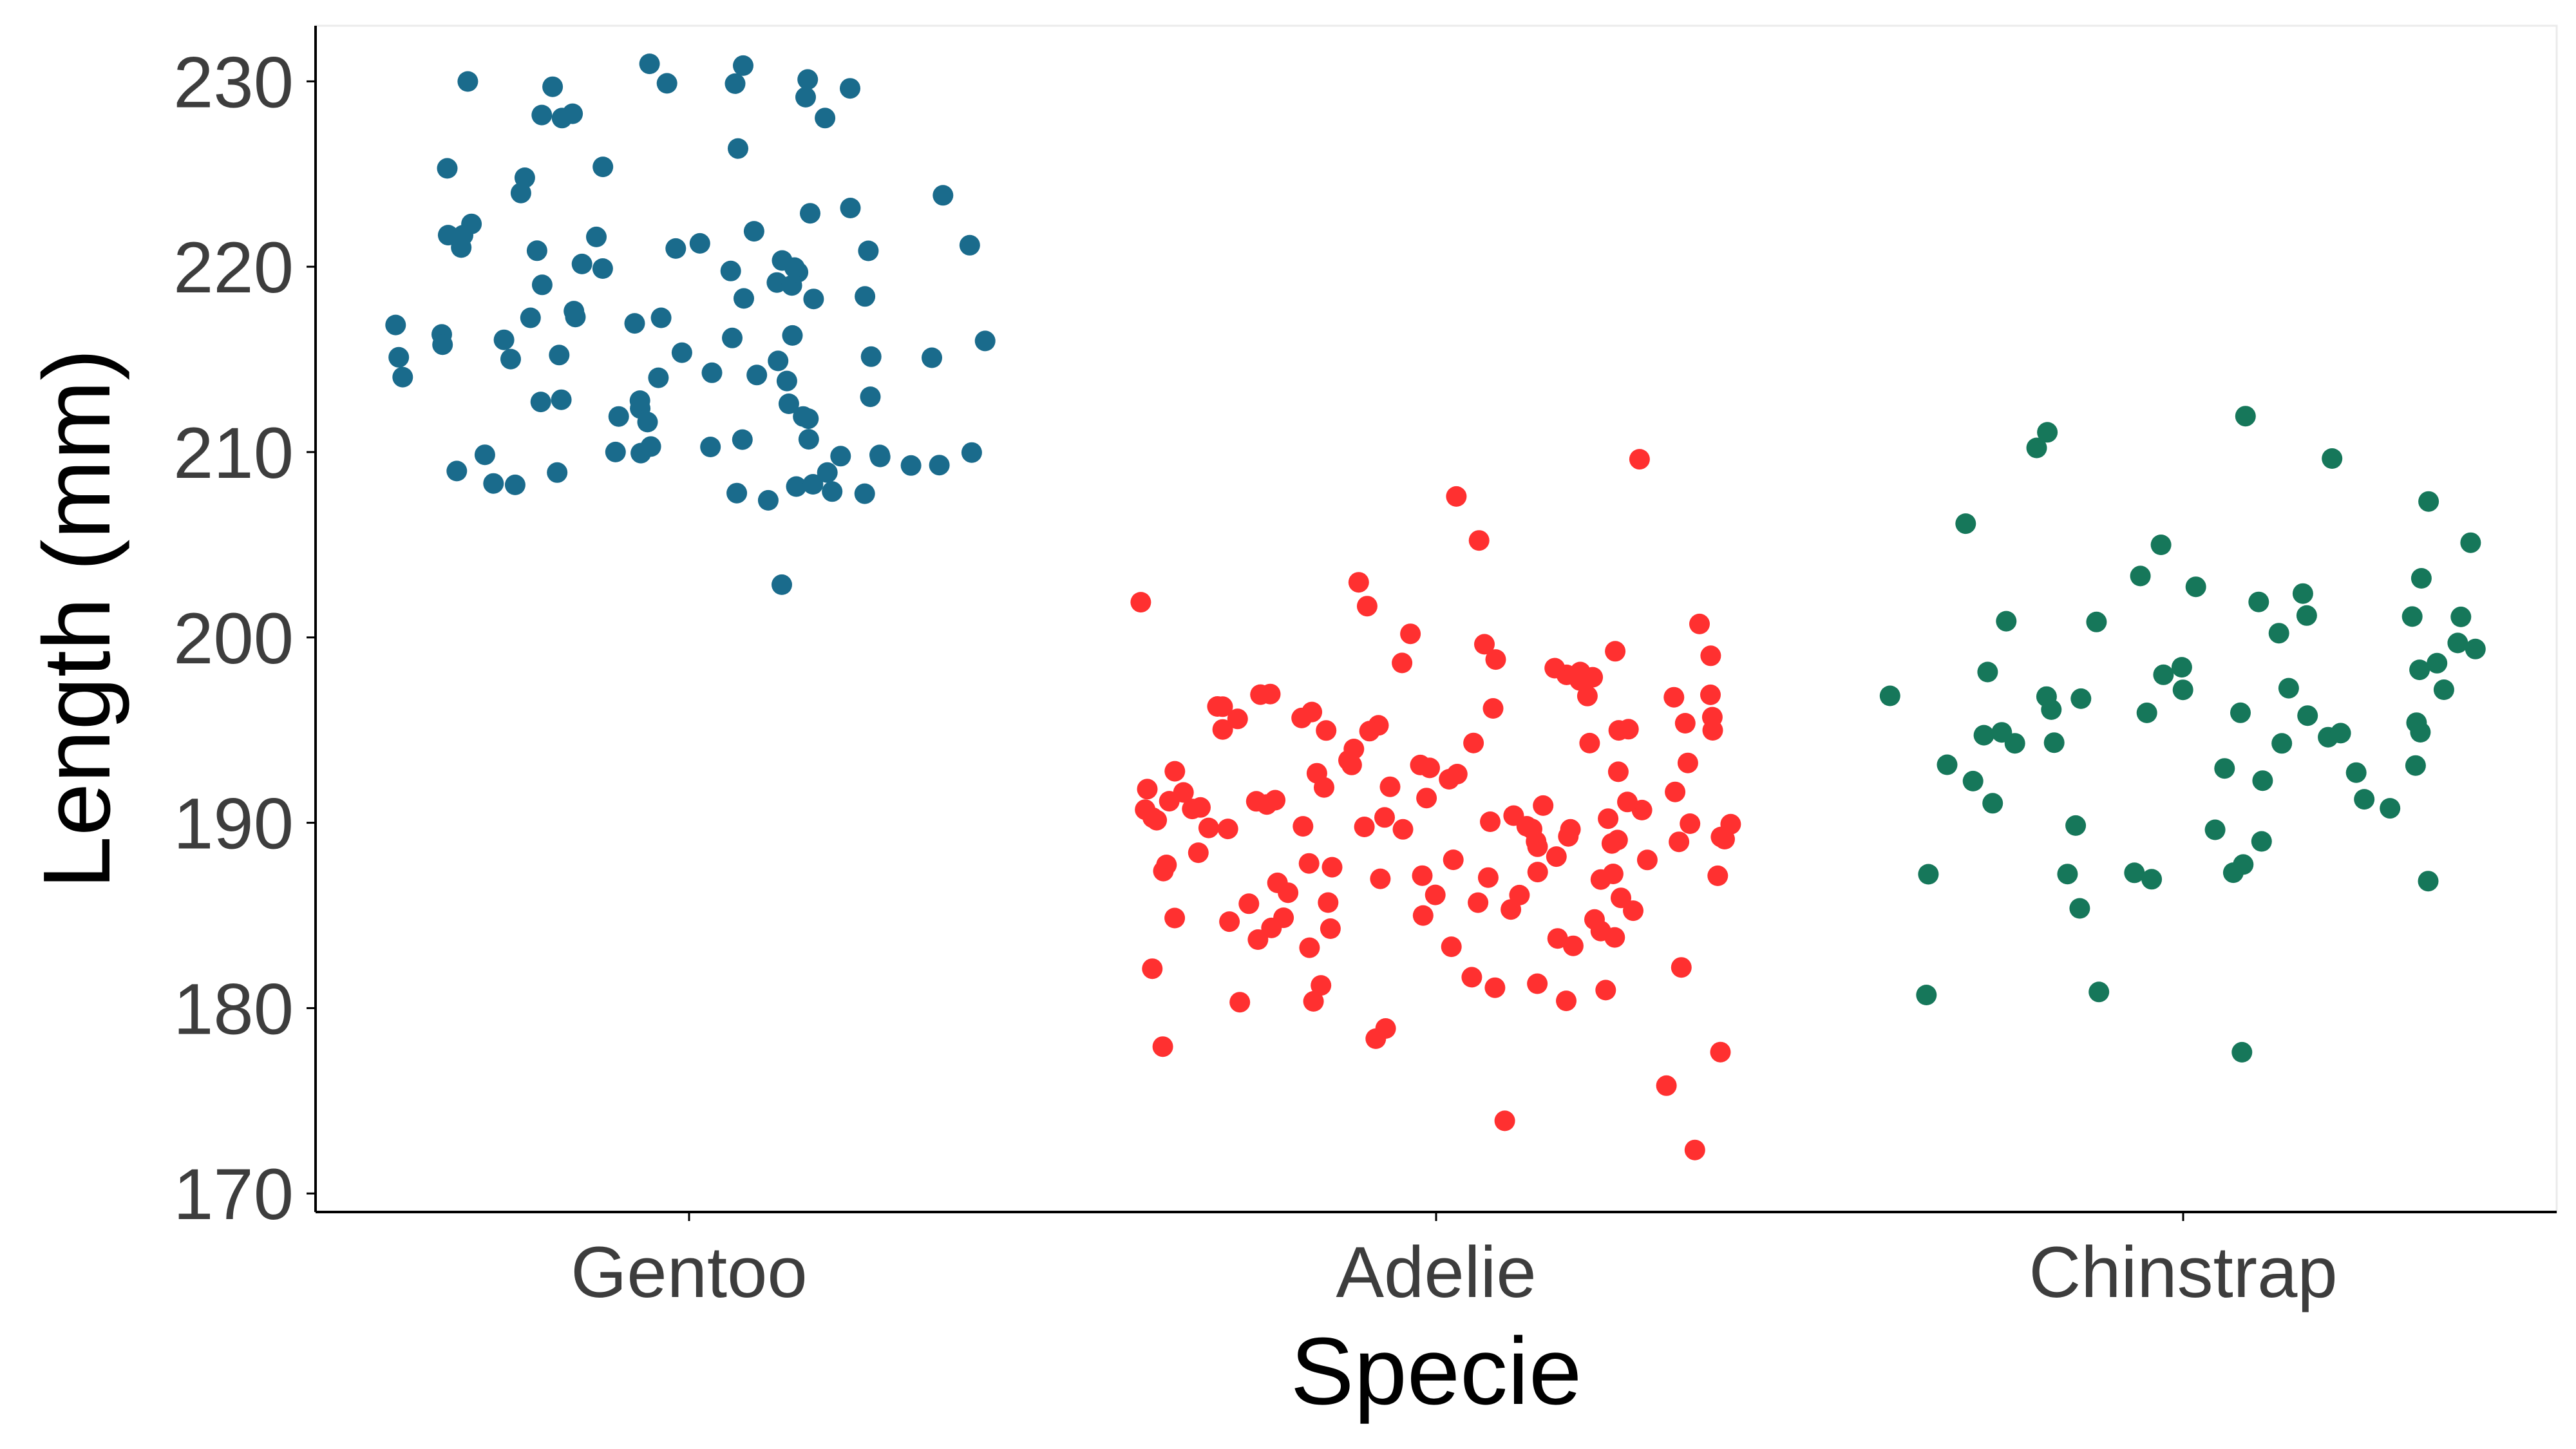  I want to click on y-tick-label: 230, so click(233, 82).